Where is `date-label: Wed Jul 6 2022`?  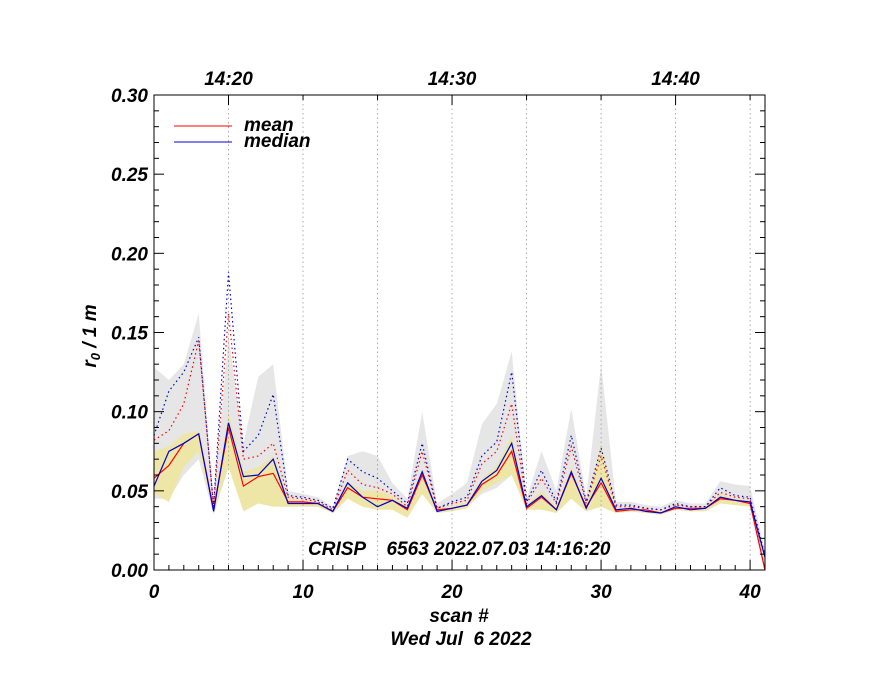 date-label: Wed Jul 6 2022 is located at coordinates (461, 639).